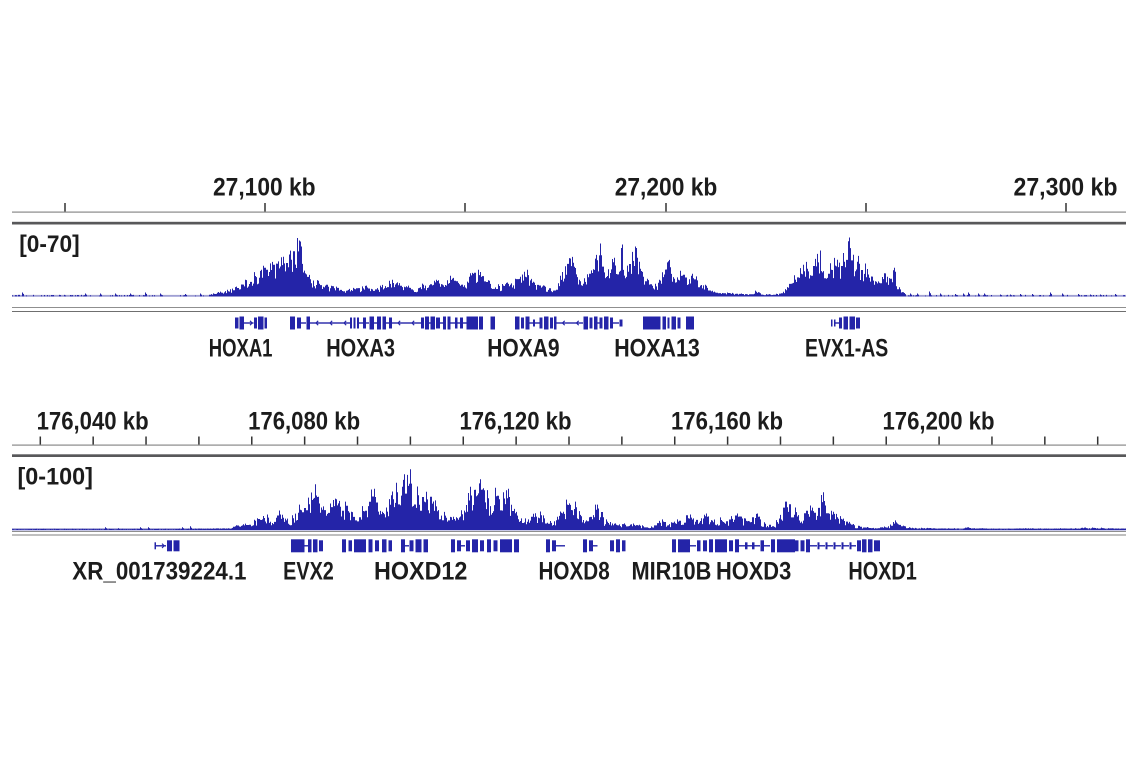 This screenshot has width=1141, height=768. What do you see at coordinates (657, 349) in the screenshot?
I see `svg-text: HOXA13` at bounding box center [657, 349].